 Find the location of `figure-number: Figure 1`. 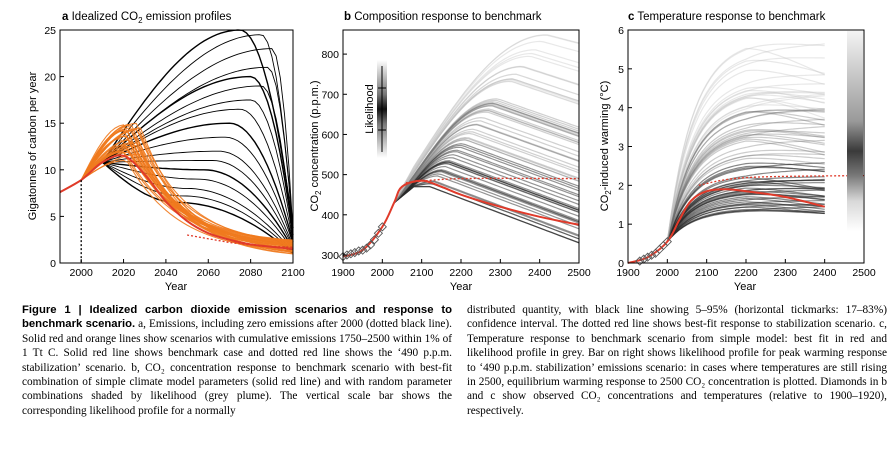

figure-number: Figure 1 is located at coordinates (46, 310).